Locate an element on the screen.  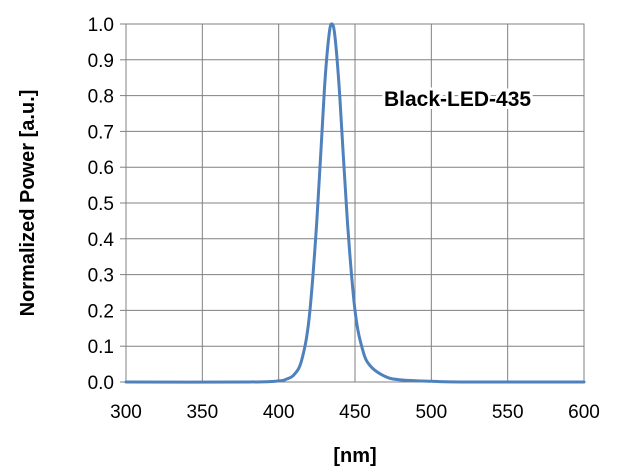
y-tick-label: 0.5 is located at coordinates (101, 204).